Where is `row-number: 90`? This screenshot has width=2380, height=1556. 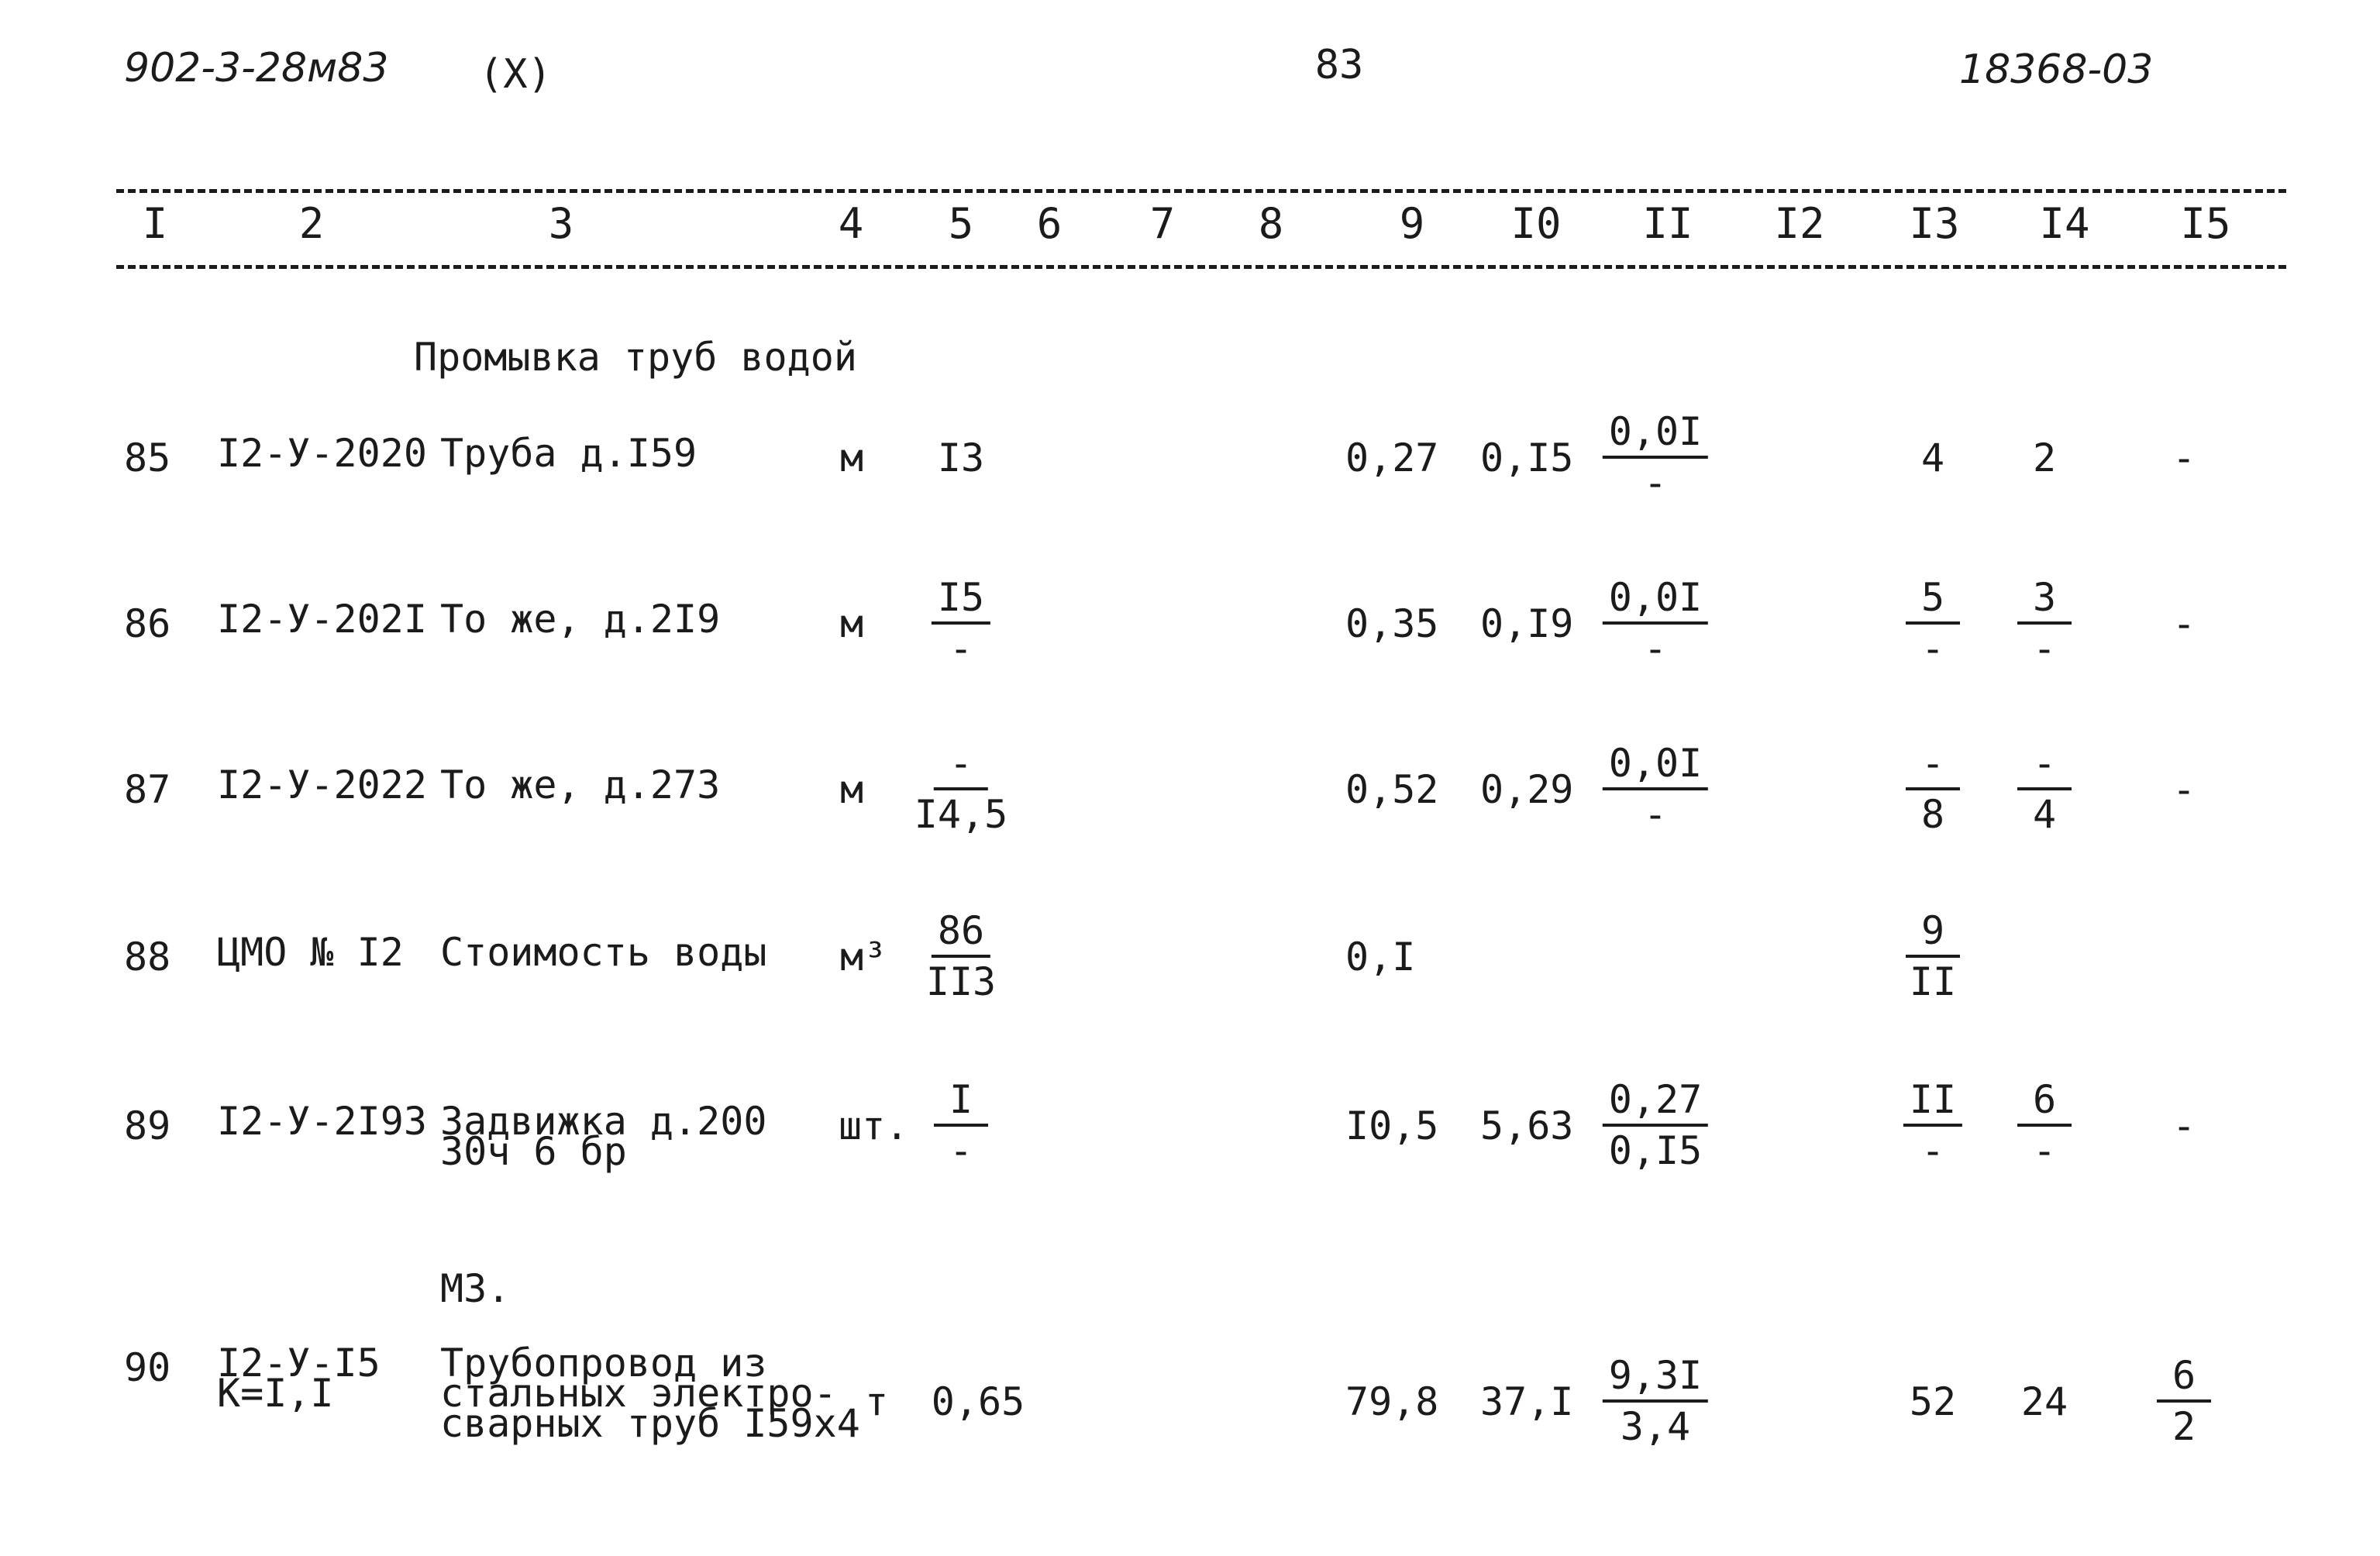 row-number: 90 is located at coordinates (148, 1367).